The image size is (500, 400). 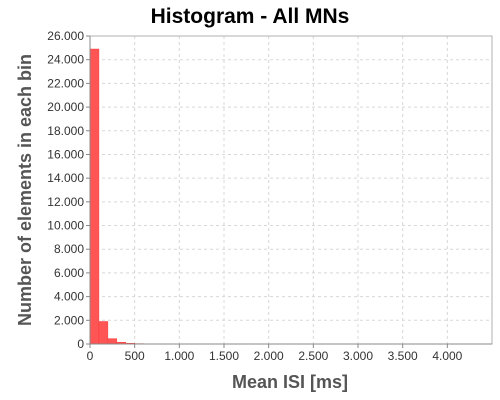 I want to click on y-tick-label: 16.000, so click(x=65, y=154).